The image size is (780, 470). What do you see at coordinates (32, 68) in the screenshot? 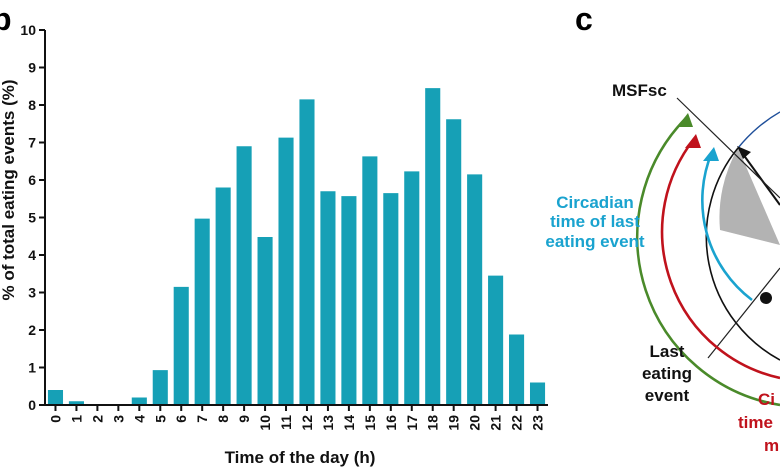
I see `y-tick-label: 9` at bounding box center [32, 68].